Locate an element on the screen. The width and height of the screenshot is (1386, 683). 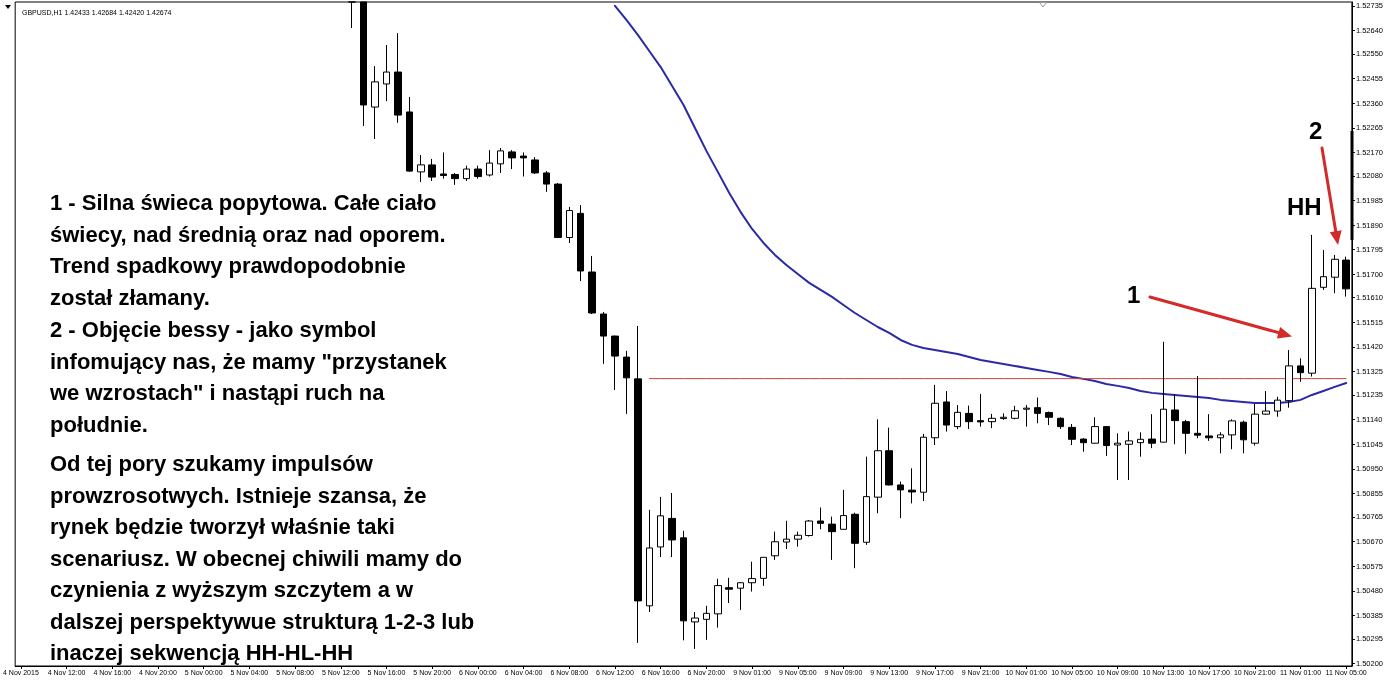
annotation: 1 - Silna świeca popytowa. Całe ciało świecy, nad średnią oraz nad oporem. Trend spadkowy prawdopodobnie został złamany. is located at coordinates (248, 250).